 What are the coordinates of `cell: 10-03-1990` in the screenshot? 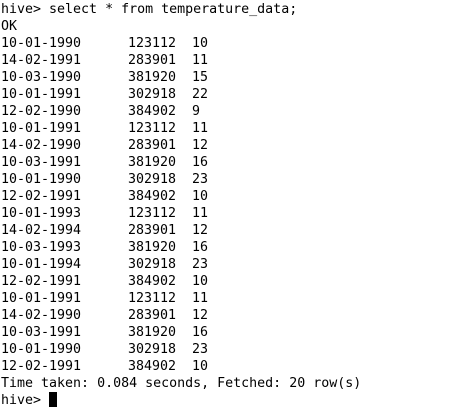 It's located at (41, 77).